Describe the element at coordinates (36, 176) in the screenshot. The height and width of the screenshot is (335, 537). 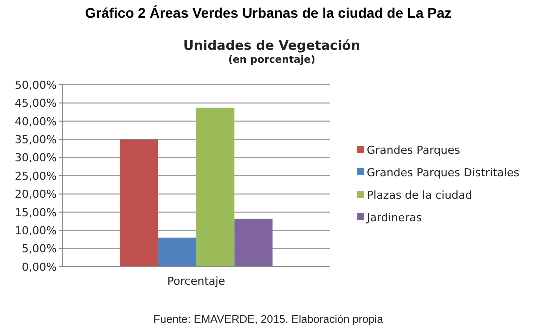
I see `y-tick-label: 25,00%` at that location.